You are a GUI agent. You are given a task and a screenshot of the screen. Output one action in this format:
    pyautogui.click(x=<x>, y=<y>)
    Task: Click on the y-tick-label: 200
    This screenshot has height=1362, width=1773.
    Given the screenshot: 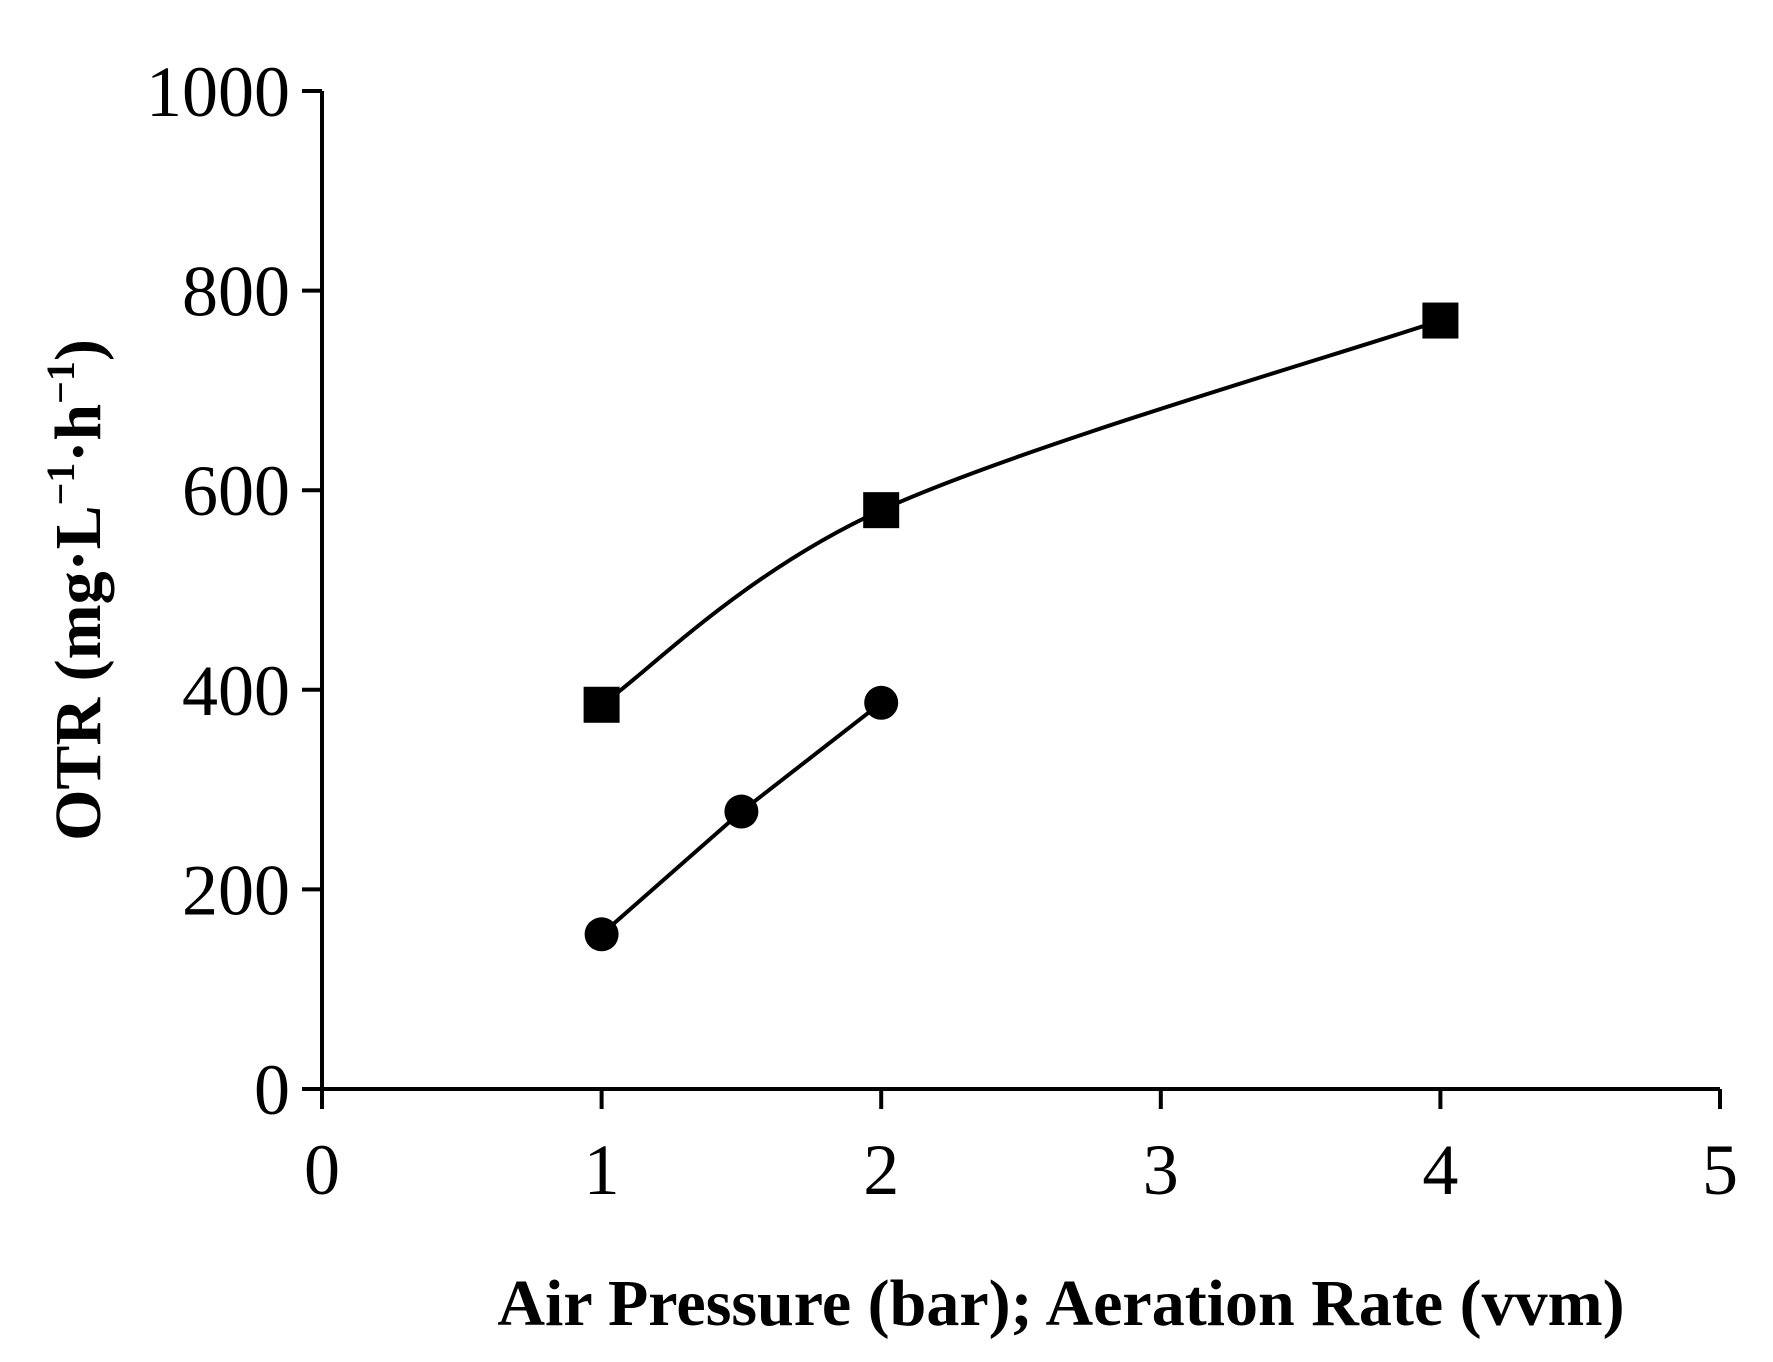 What is the action you would take?
    pyautogui.click(x=236, y=890)
    